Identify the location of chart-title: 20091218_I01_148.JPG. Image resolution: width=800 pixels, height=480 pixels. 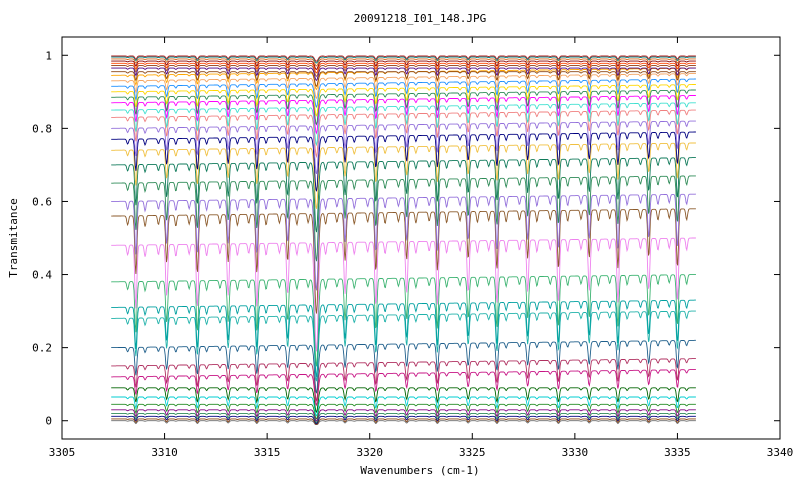
(420, 18).